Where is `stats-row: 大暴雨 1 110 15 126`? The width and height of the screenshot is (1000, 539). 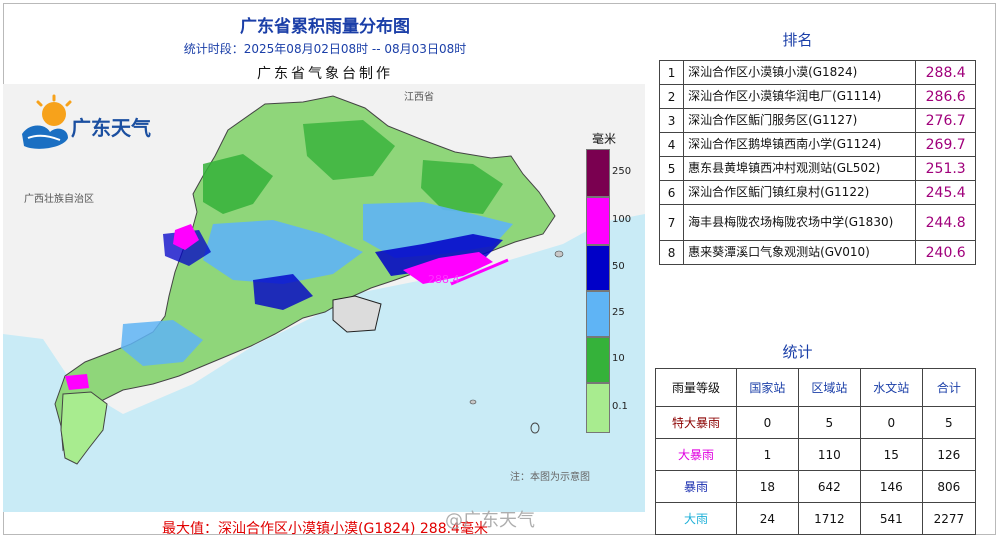 stats-row: 大暴雨 1 110 15 126 is located at coordinates (816, 454).